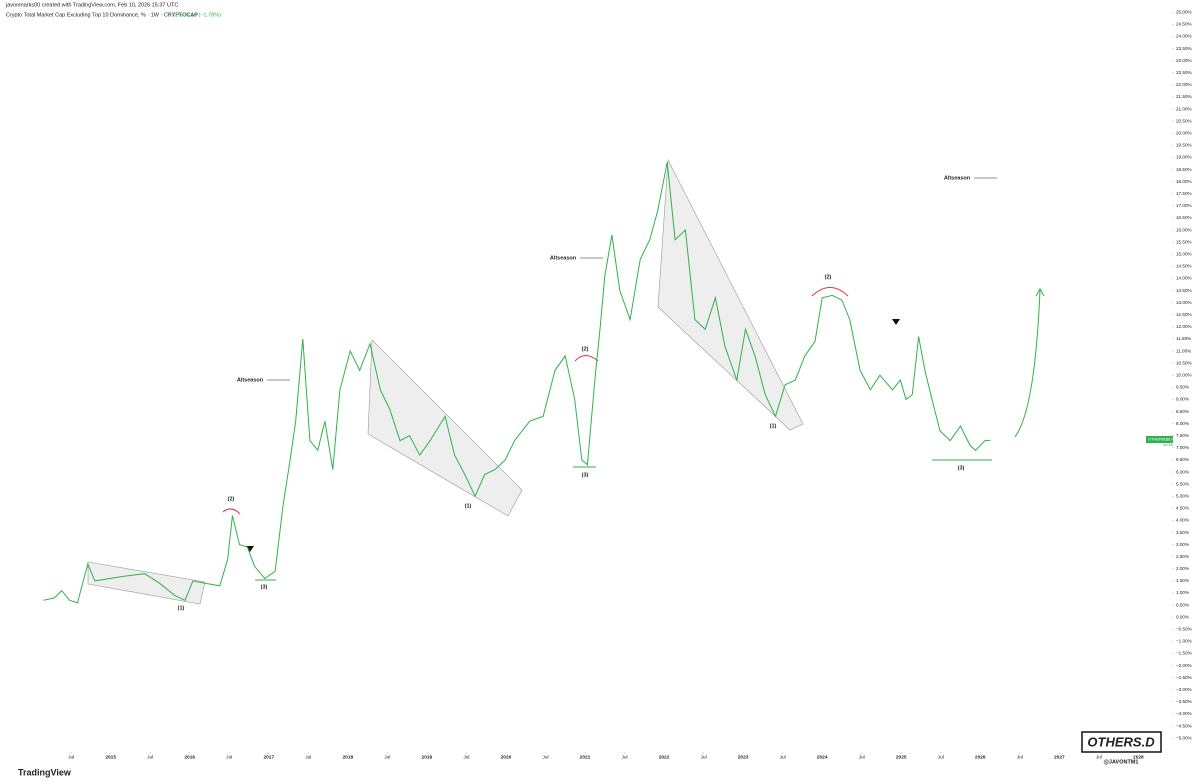 Image resolution: width=1200 pixels, height=784 pixels. Describe the element at coordinates (202, 15) in the screenshot. I see `change: −0.13 (−1.78%)` at that location.